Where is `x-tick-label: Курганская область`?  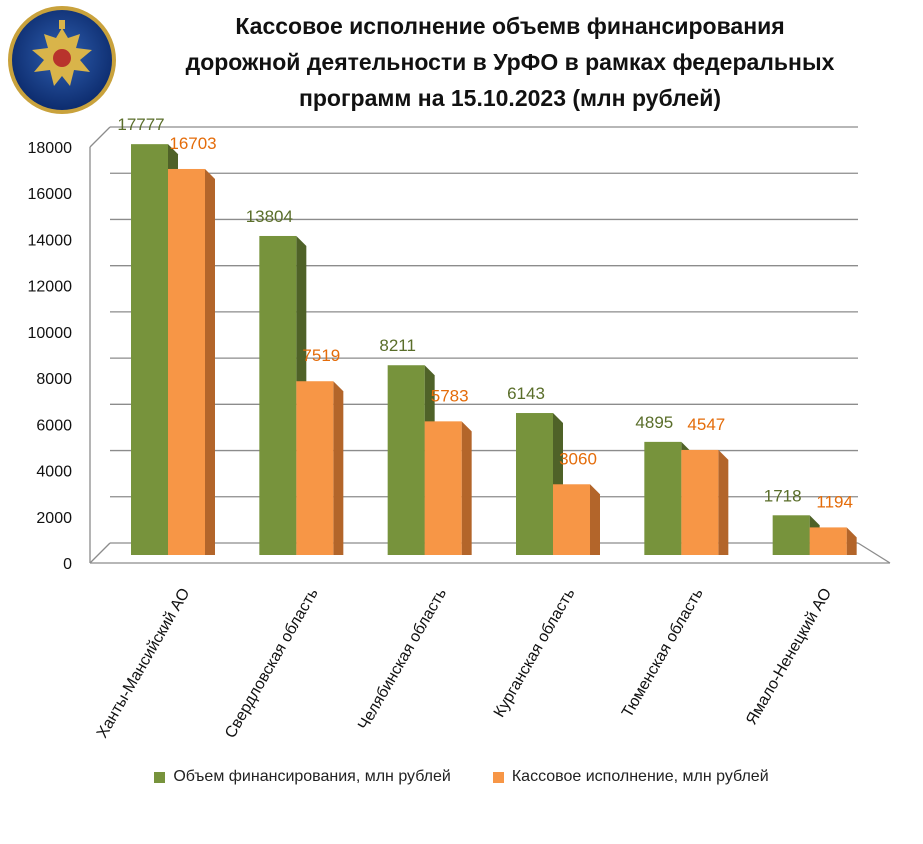 x-tick-label: Курганская область is located at coordinates (535, 653).